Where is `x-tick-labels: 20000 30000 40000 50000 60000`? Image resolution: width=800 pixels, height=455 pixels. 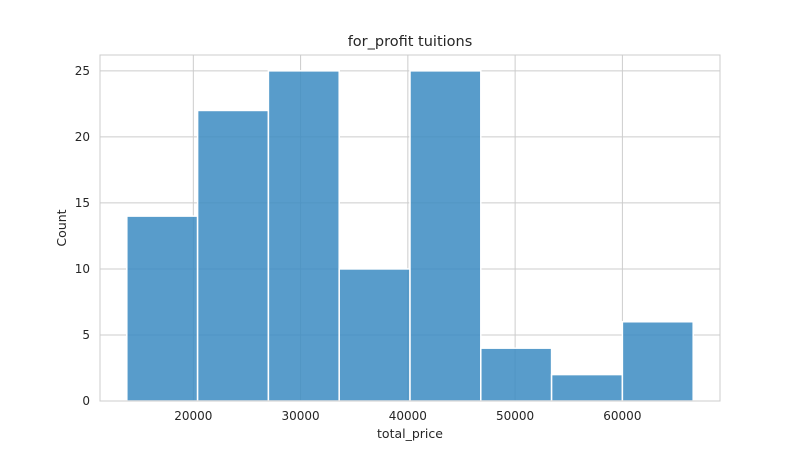
x-tick-labels: 20000 30000 40000 50000 60000 is located at coordinates (407, 416).